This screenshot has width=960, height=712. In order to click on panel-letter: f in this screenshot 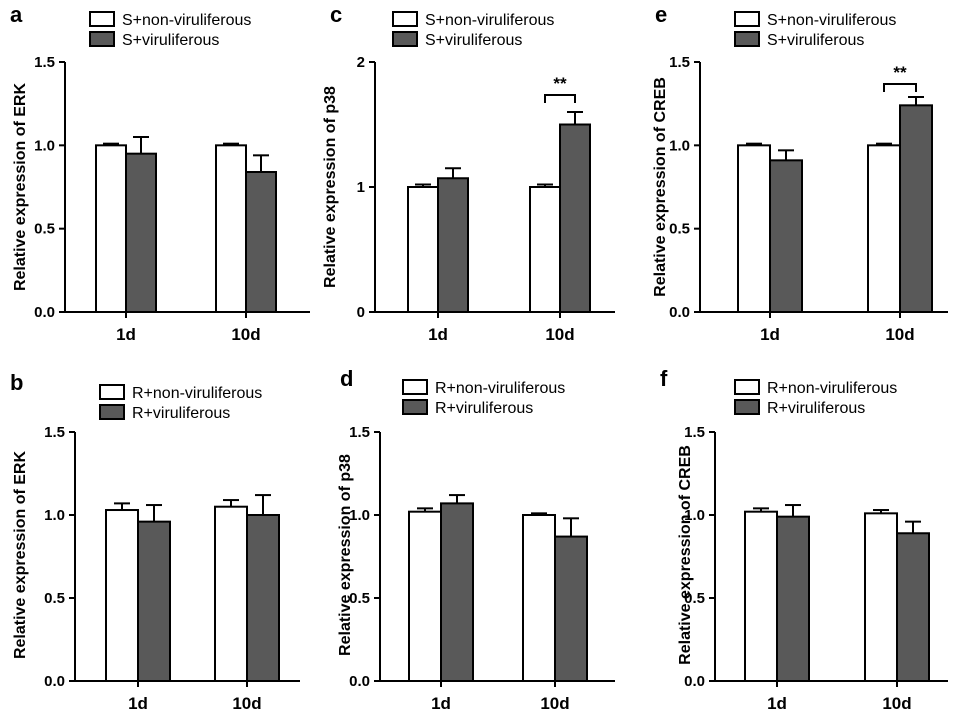, I will do `click(664, 378)`.